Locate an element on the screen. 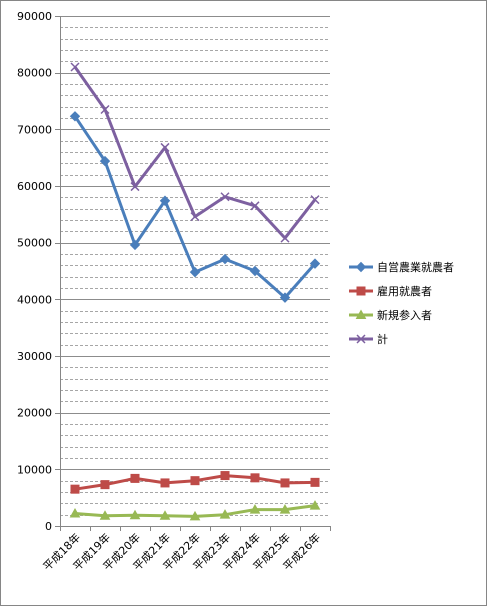  legend-label: 計 is located at coordinates (382, 339).